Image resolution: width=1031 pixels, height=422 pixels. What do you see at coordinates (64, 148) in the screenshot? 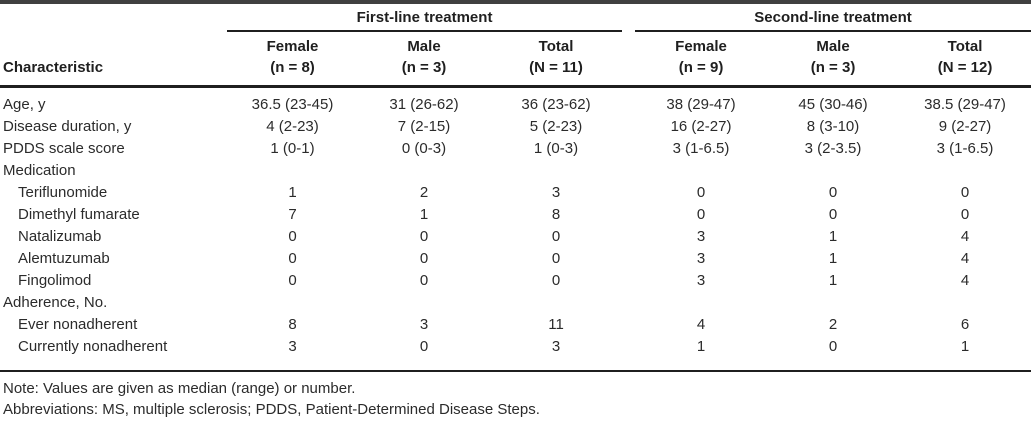
I see `row-label: PDDS scale score` at bounding box center [64, 148].